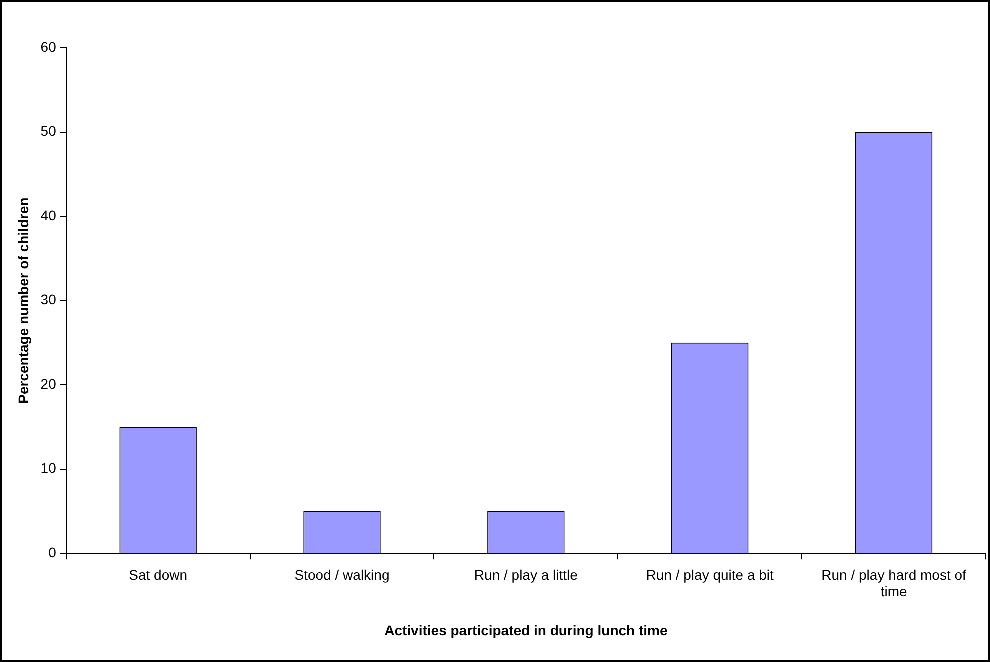  What do you see at coordinates (894, 583) in the screenshot?
I see `x-tick-label: Run / play hard most of time` at bounding box center [894, 583].